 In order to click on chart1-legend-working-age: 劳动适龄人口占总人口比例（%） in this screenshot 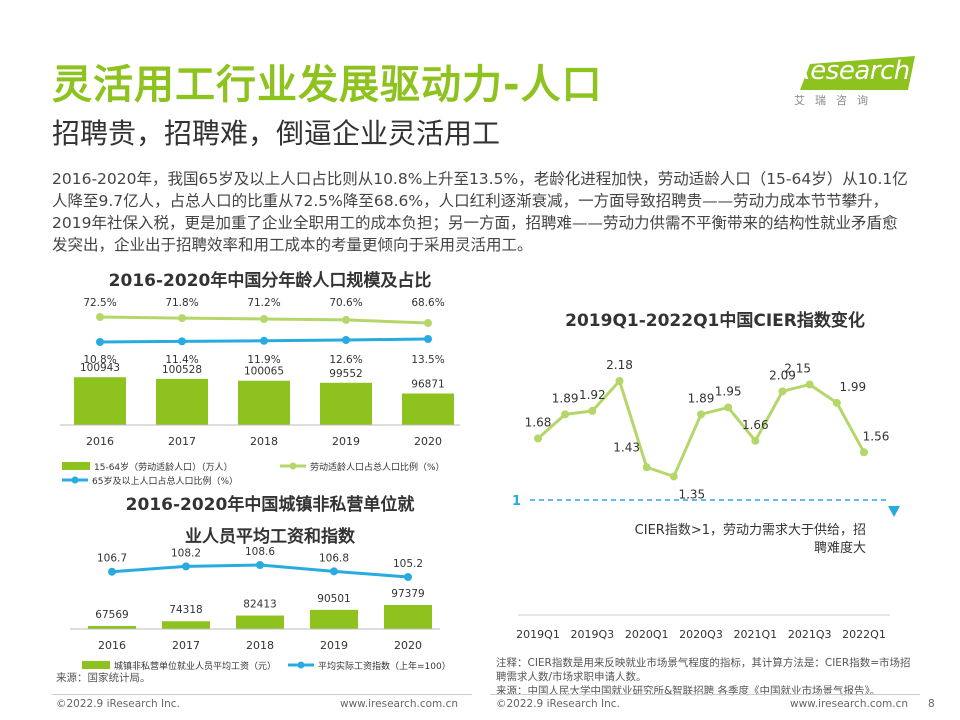, I will do `click(377, 467)`.